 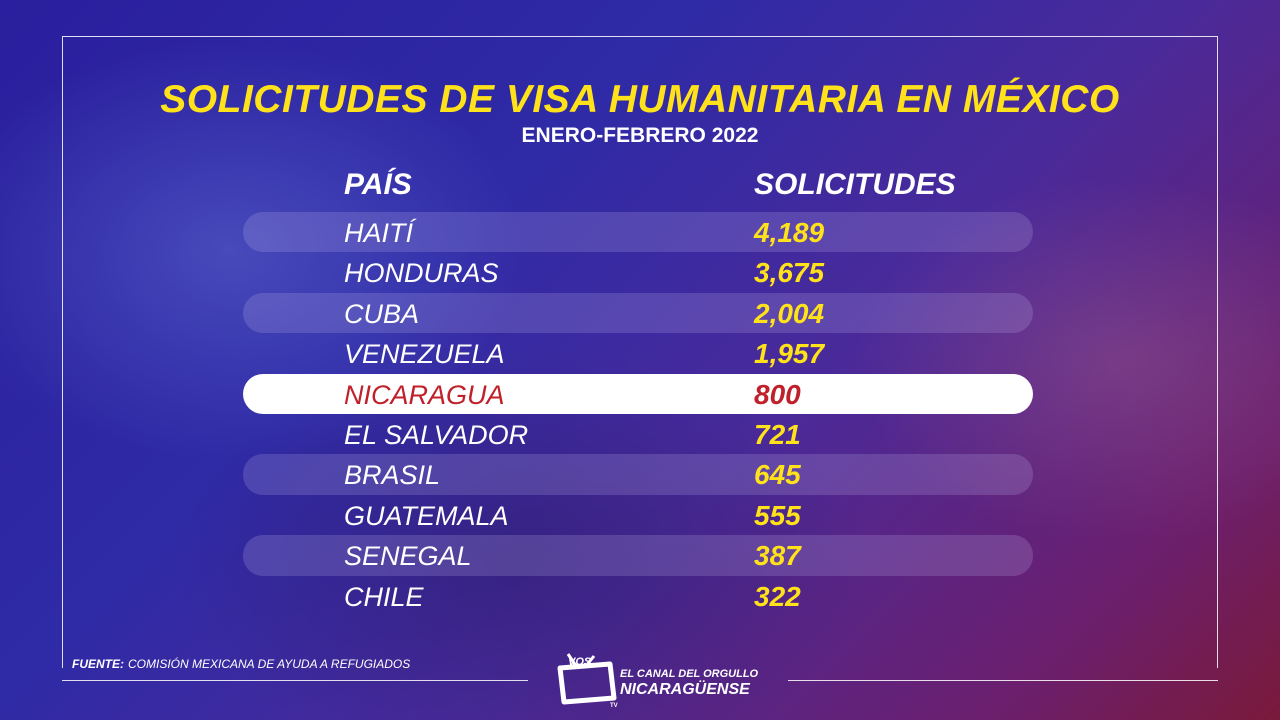 I want to click on row-country: VENEZUELA, so click(x=424, y=354).